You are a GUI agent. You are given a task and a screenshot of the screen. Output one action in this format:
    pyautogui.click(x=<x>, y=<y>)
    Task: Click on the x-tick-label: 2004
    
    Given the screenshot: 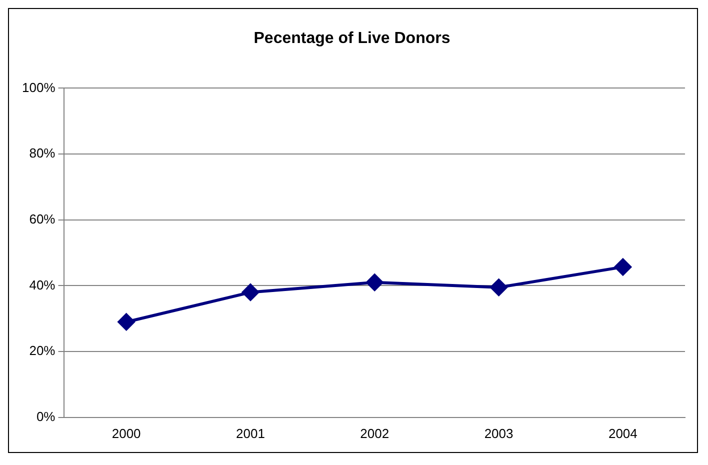 What is the action you would take?
    pyautogui.click(x=623, y=433)
    